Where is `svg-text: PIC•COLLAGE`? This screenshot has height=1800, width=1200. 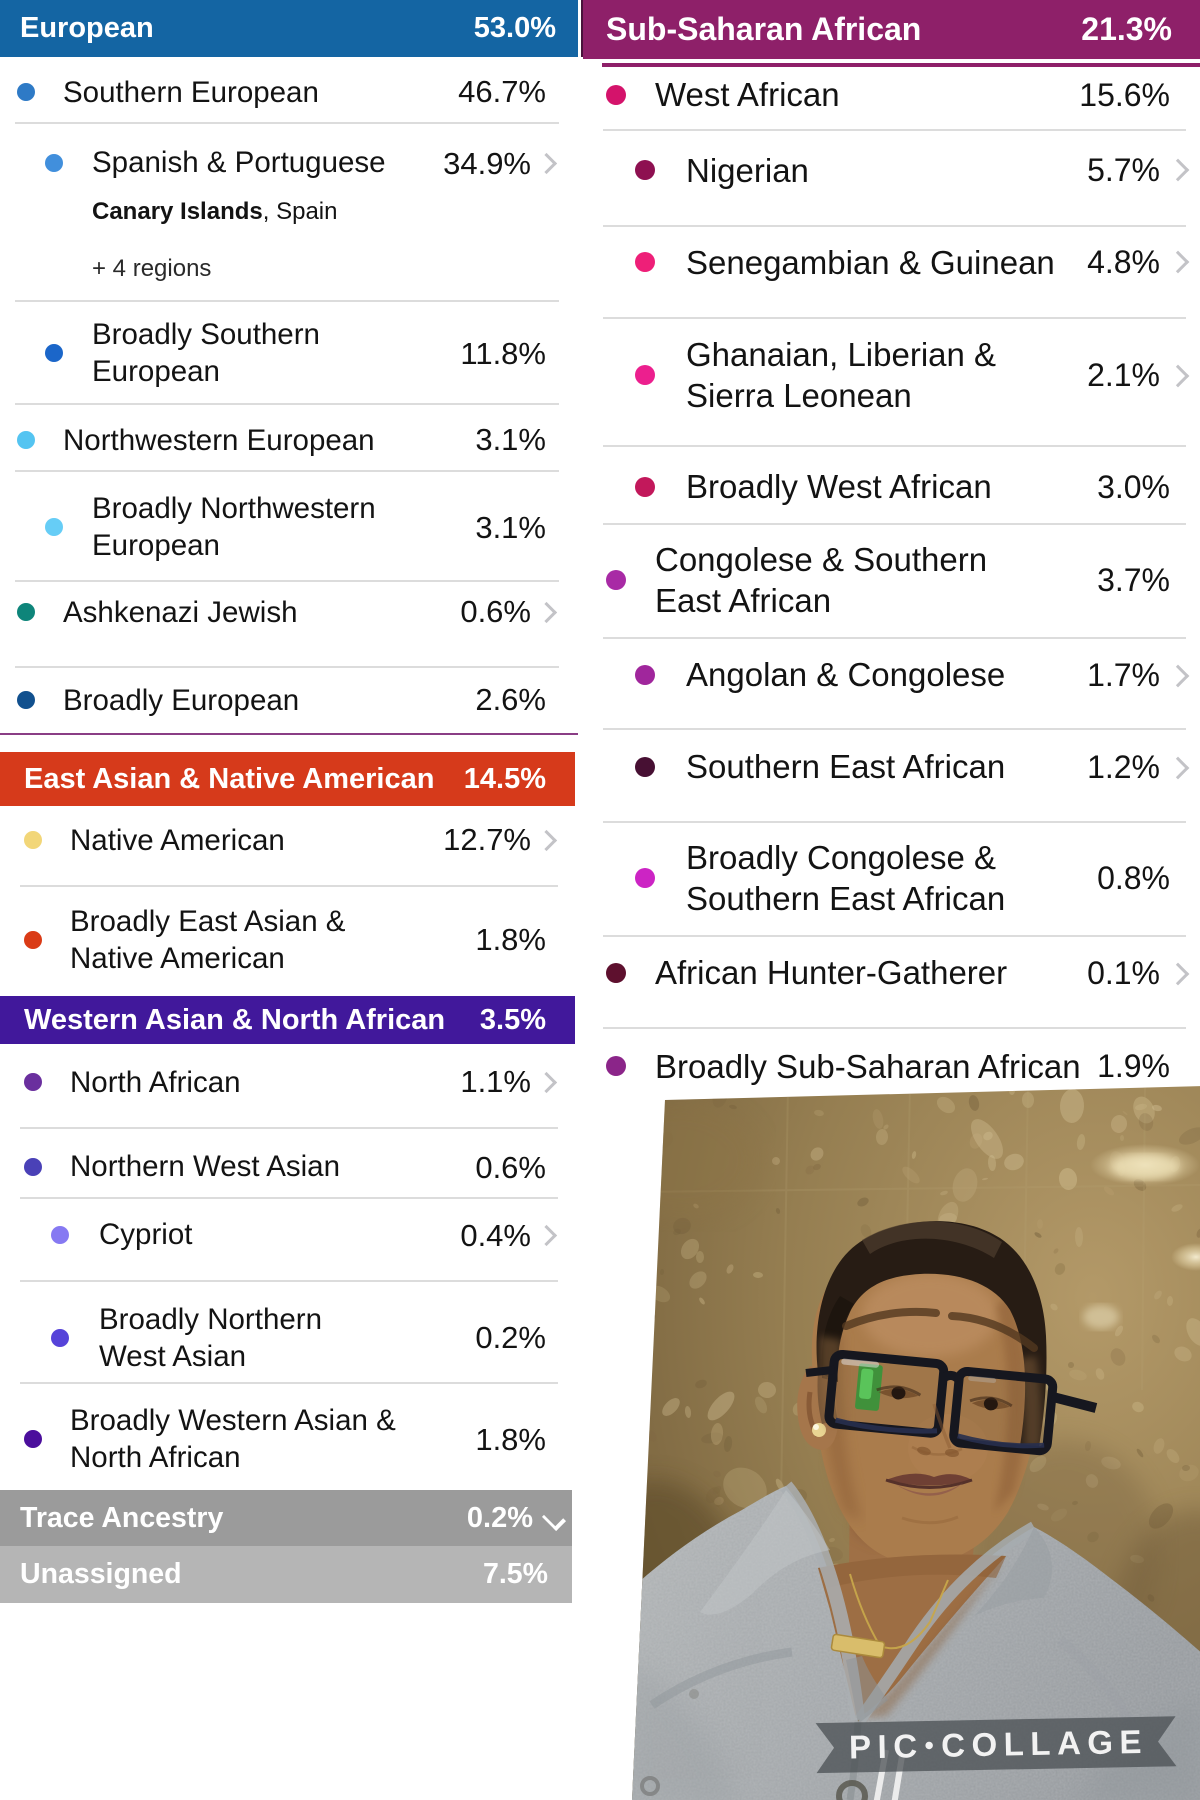 svg-text: PIC•COLLAGE is located at coordinates (999, 1744).